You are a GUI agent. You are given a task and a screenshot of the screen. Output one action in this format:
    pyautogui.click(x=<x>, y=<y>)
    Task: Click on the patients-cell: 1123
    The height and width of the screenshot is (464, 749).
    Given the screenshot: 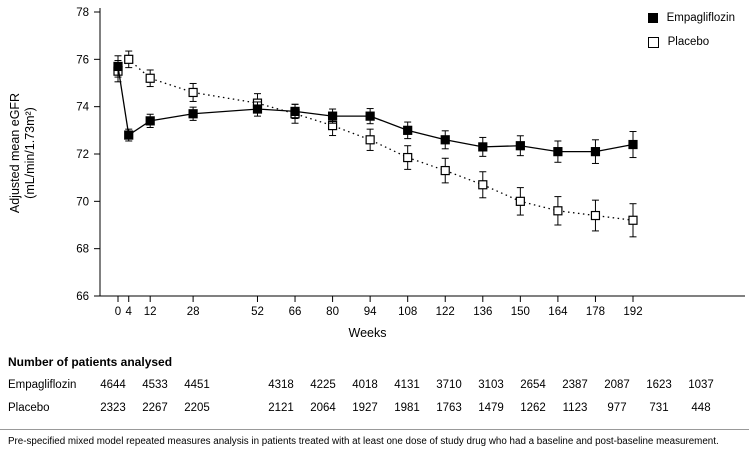 What is the action you would take?
    pyautogui.click(x=575, y=407)
    